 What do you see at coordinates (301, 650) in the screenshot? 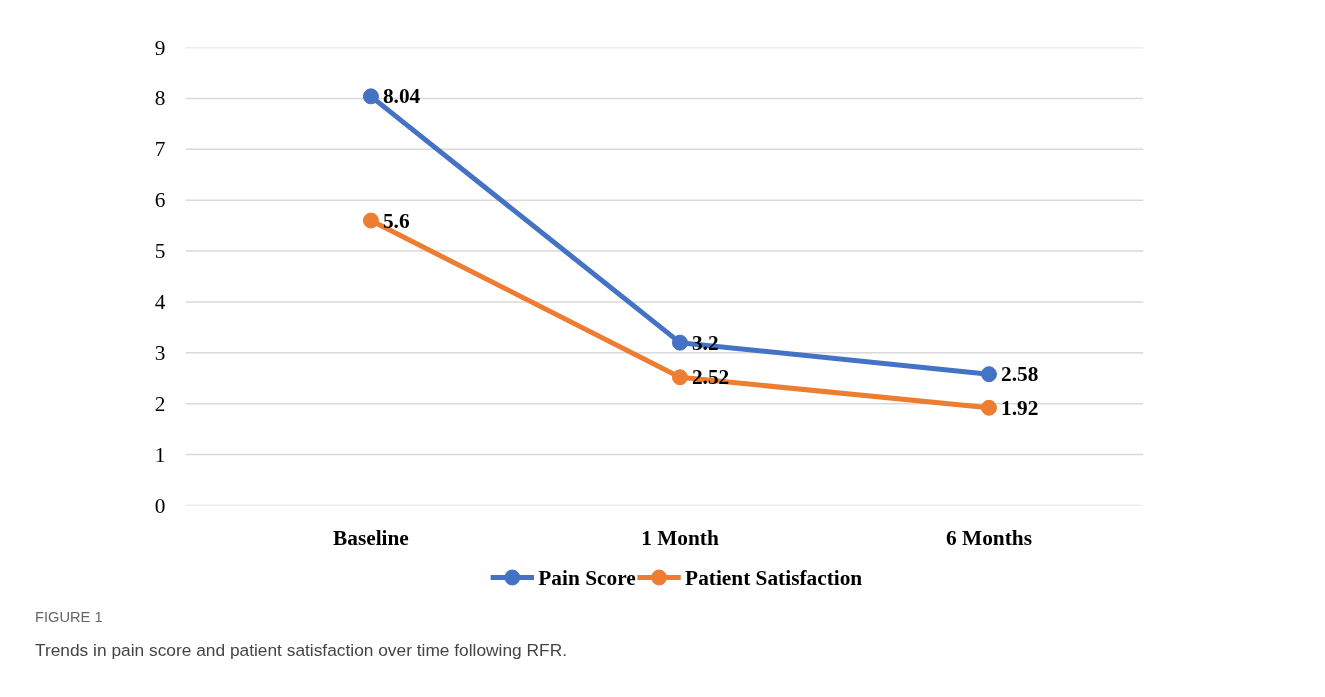
I see `text: Trends in pain score and patient satisfaction over time following RFR.` at bounding box center [301, 650].